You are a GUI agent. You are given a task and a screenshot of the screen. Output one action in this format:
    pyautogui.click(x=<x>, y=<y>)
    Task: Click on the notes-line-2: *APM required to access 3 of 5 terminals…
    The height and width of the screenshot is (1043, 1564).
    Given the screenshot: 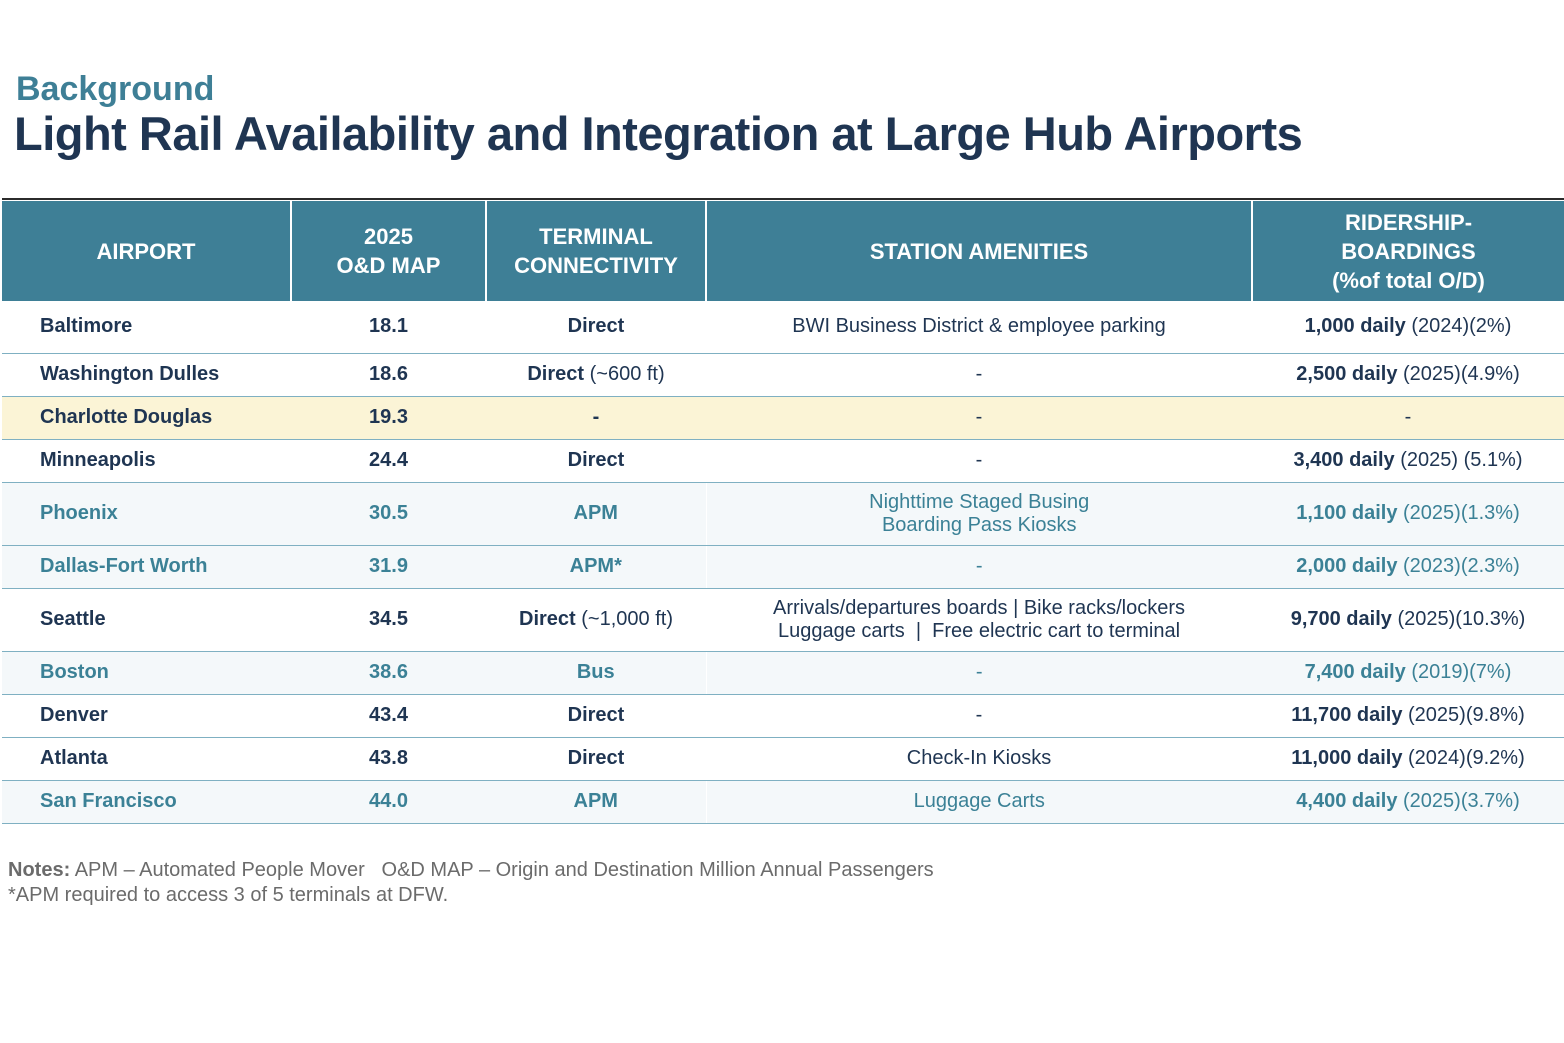 What is the action you would take?
    pyautogui.click(x=228, y=895)
    